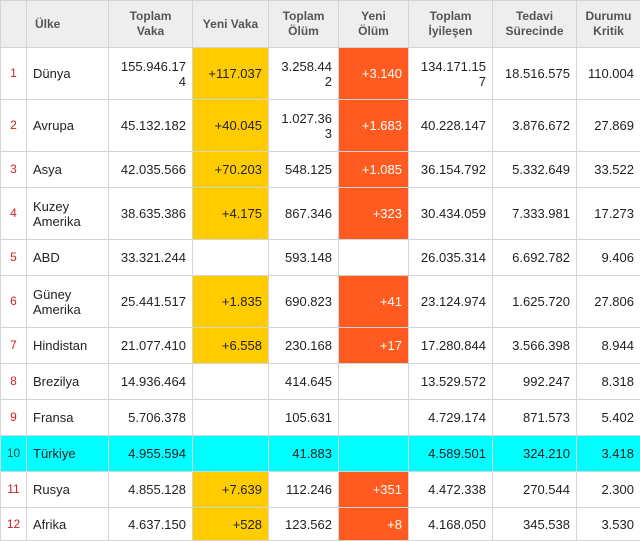 The image size is (640, 541). What do you see at coordinates (535, 170) in the screenshot?
I see `active-cell: 5.332.649` at bounding box center [535, 170].